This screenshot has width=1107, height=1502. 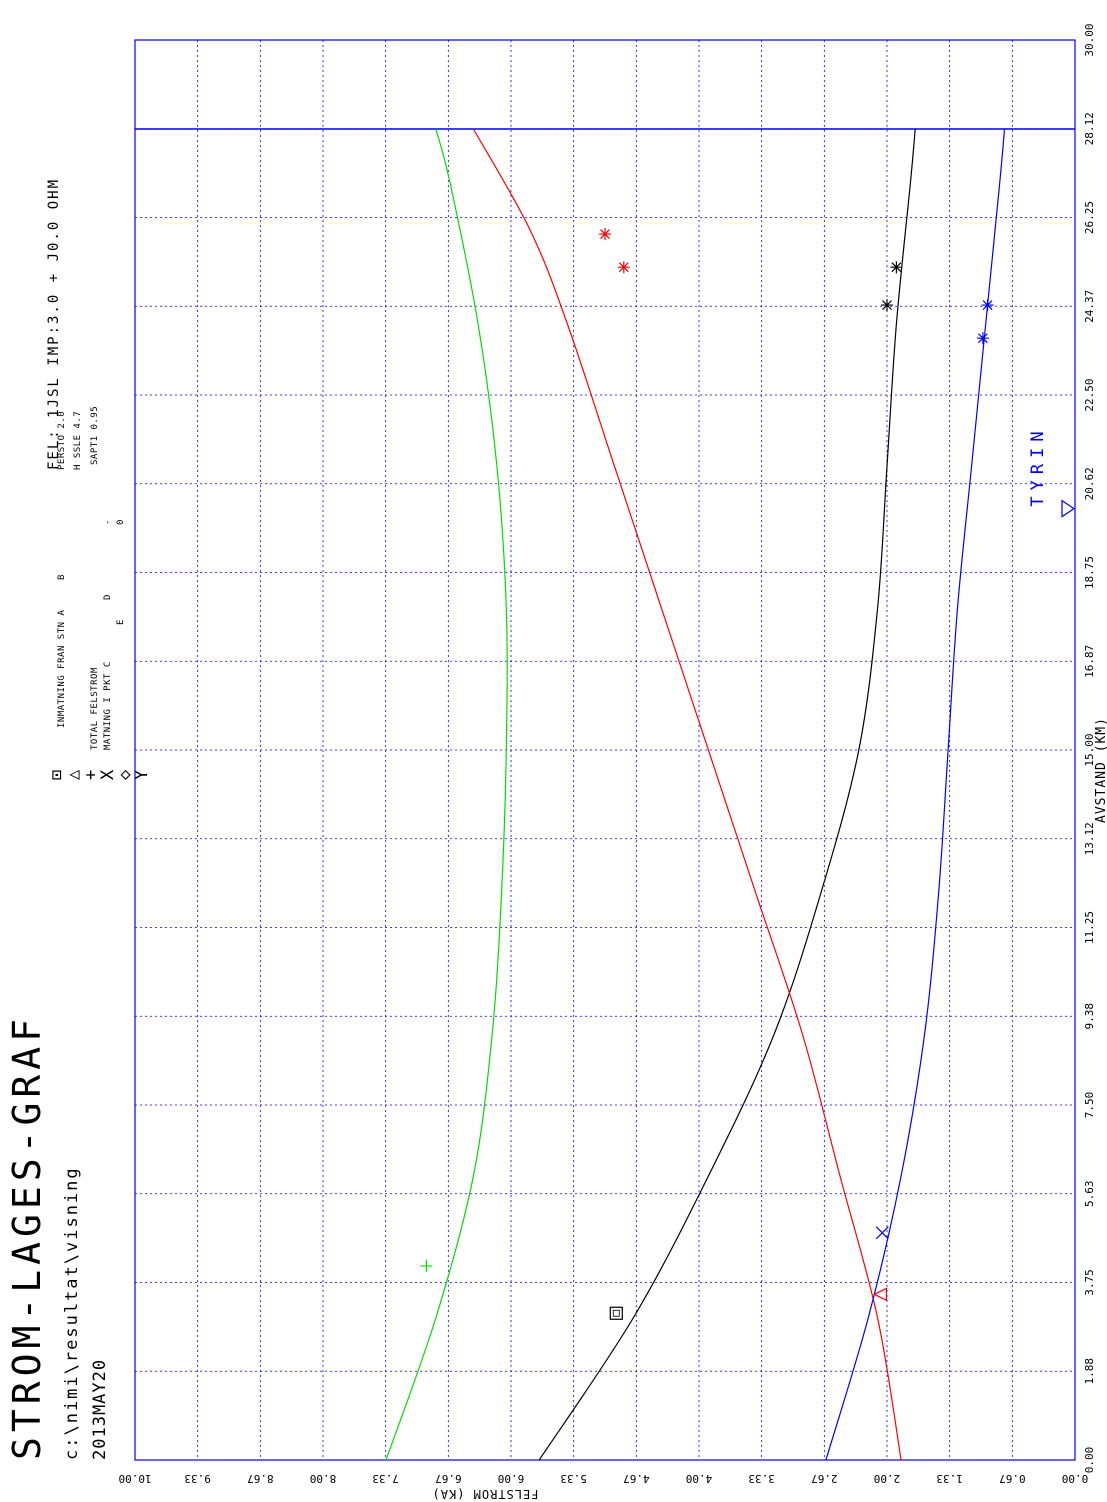 I want to click on x-tick-label: 22.50, so click(x=1089, y=394).